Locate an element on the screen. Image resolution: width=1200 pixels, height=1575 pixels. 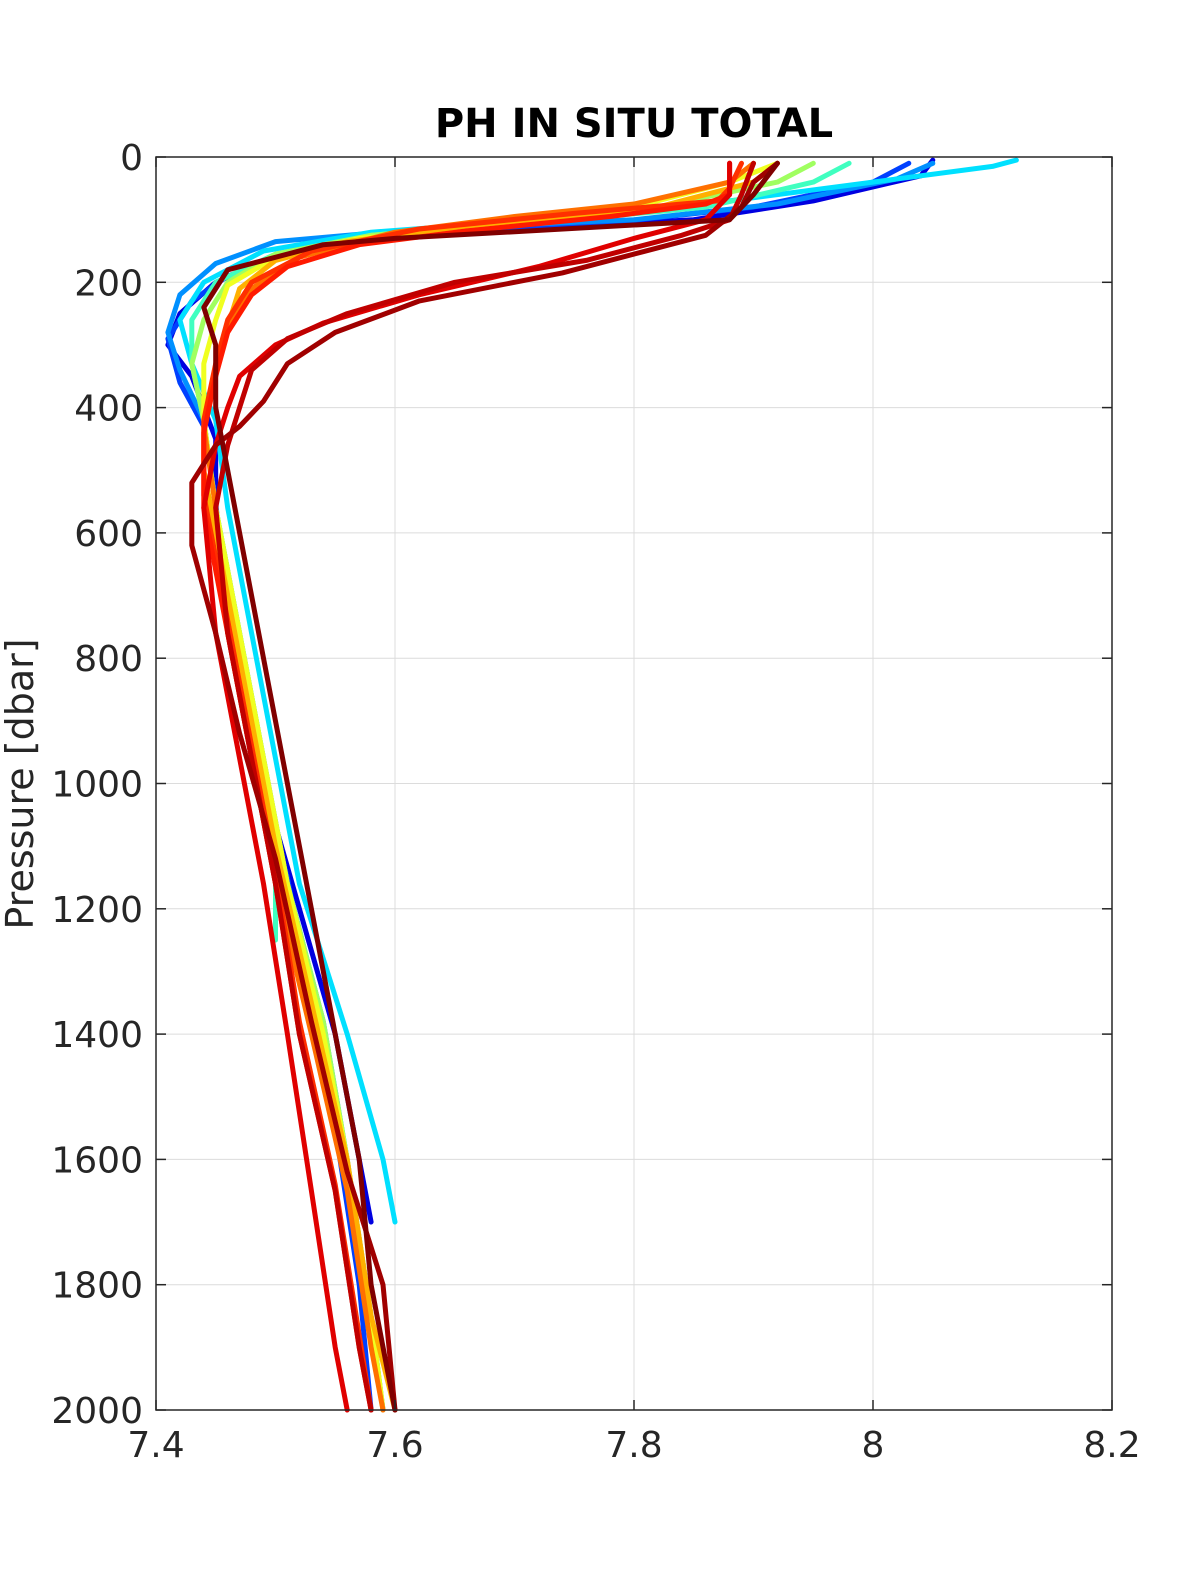
y-axis-label: Pressure [dbar] is located at coordinates (21, 783).